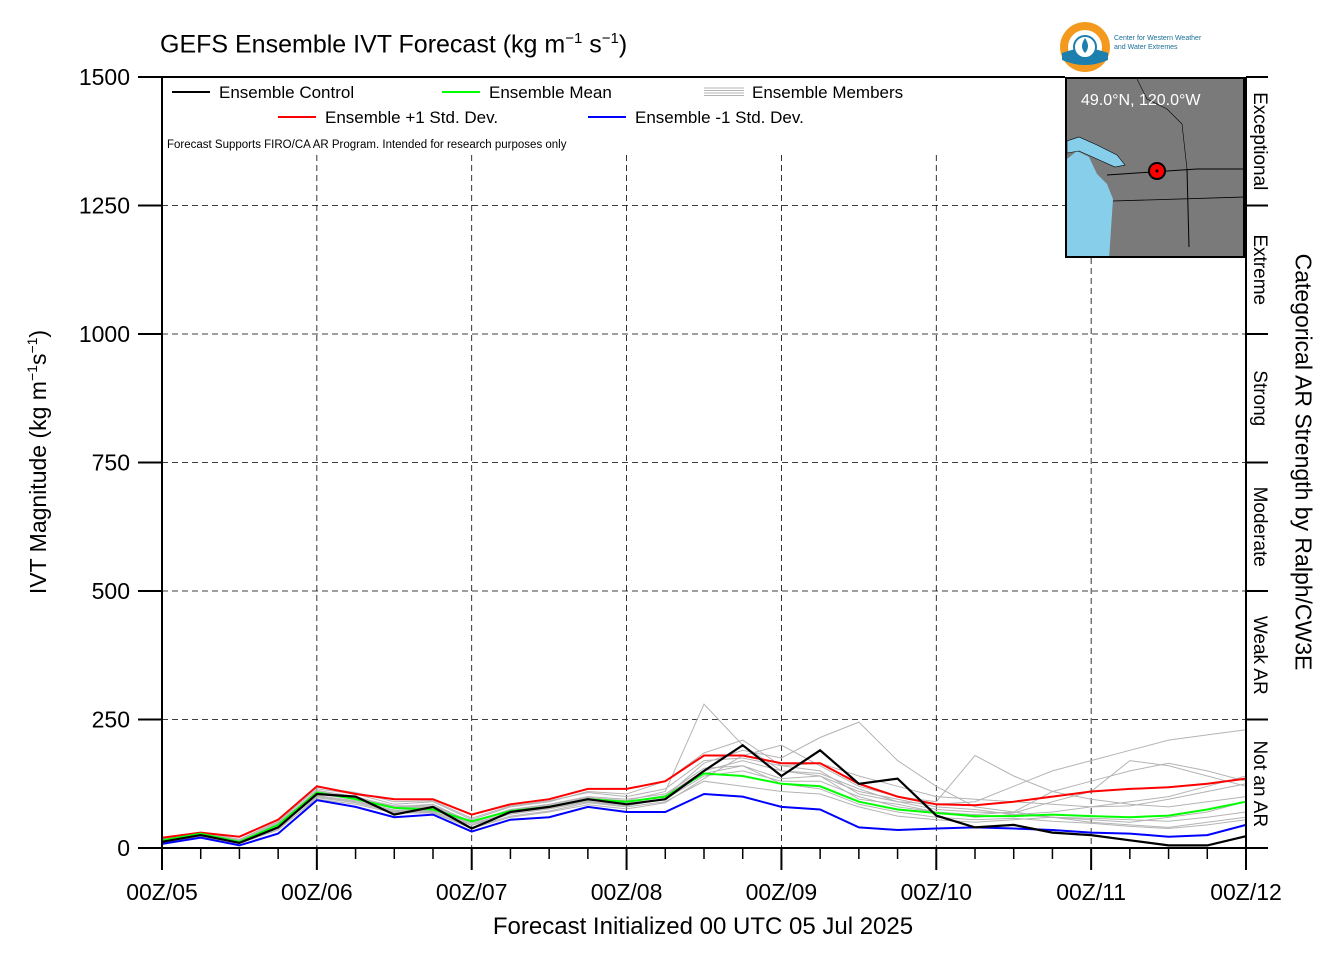  I want to click on right-axis-title: Categorical AR Strength by Ralph/CW3E, so click(1303, 462).